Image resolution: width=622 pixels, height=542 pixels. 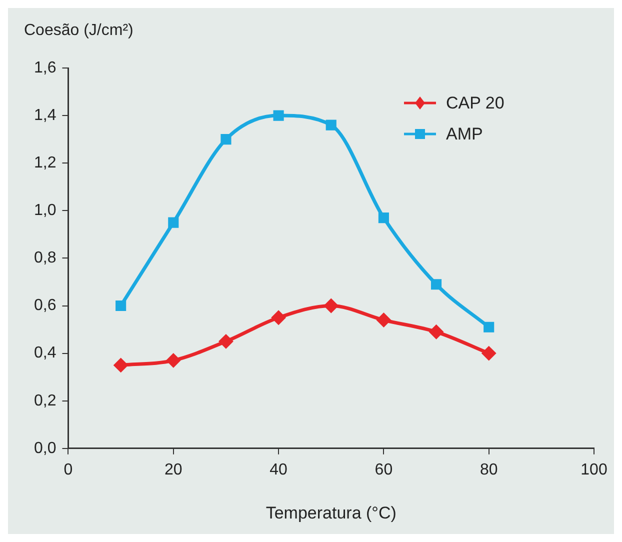 I want to click on y-axis-title: Coesão (J/cm²), so click(x=79, y=31).